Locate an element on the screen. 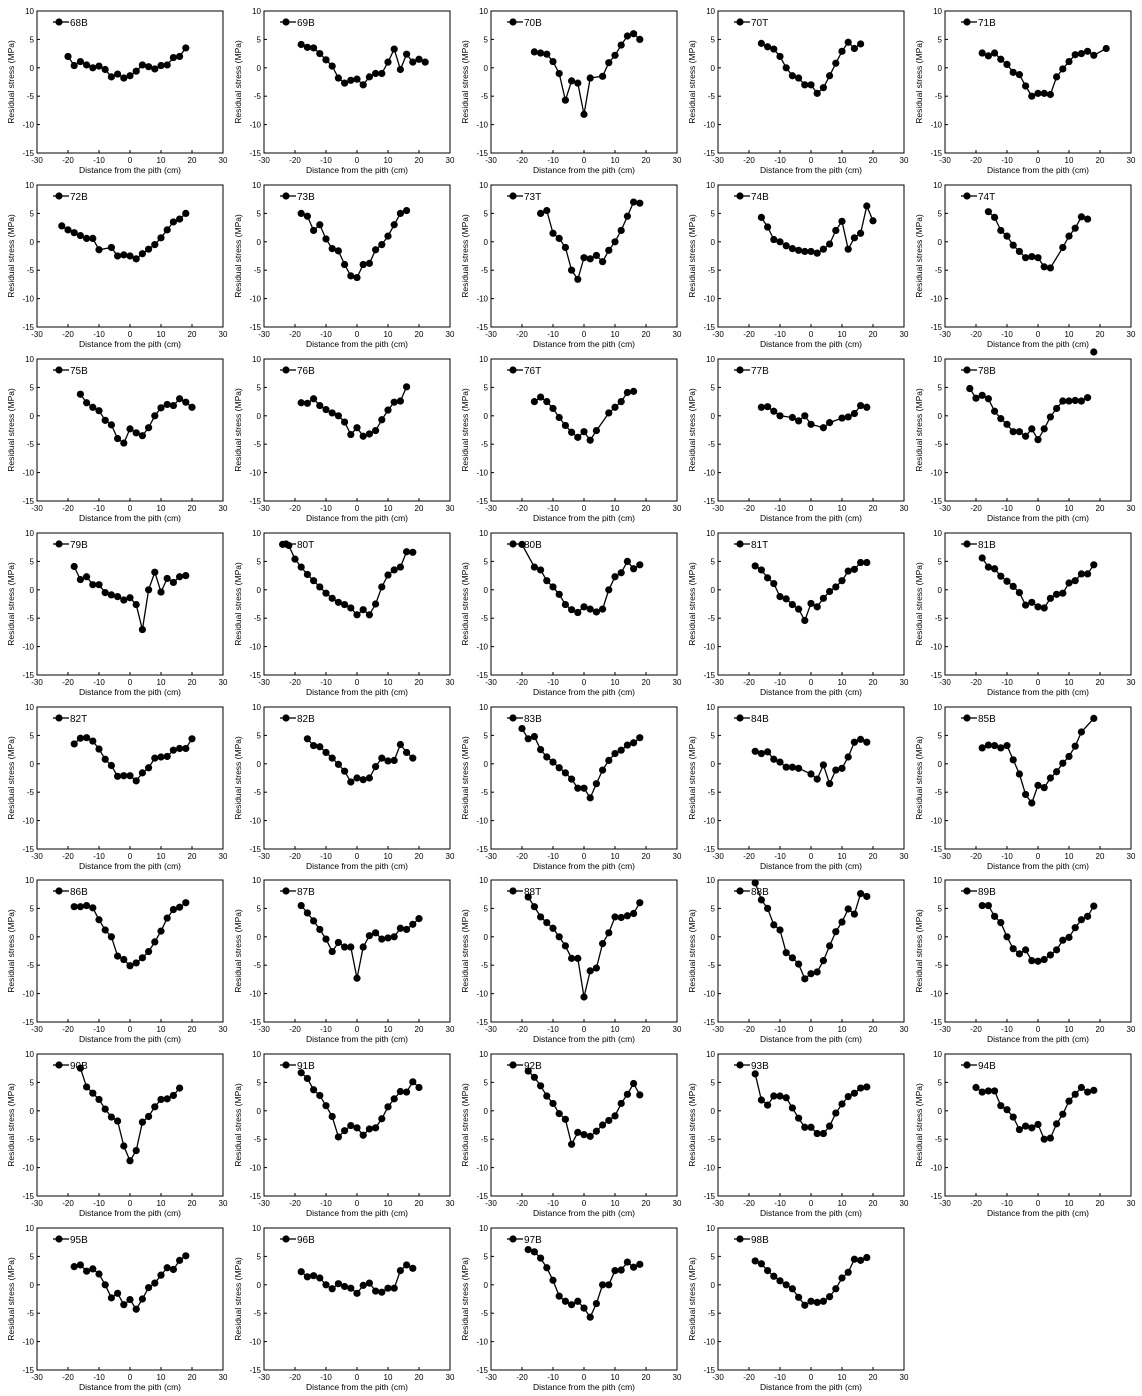 The image size is (1142, 1396). x-axis-label: Distance from the pith (cm) is located at coordinates (130, 1213).